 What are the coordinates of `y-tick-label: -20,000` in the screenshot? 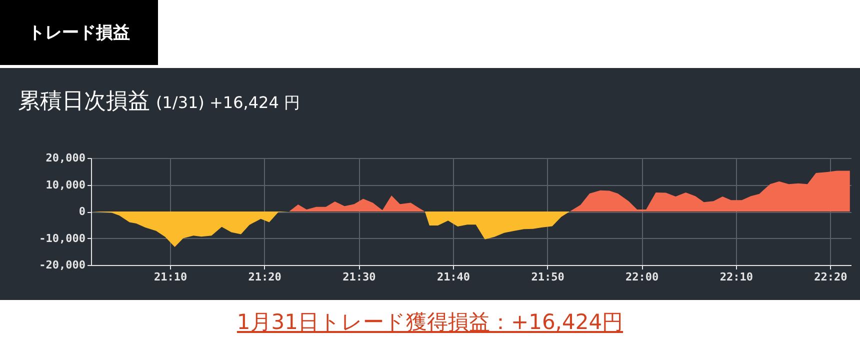 It's located at (62, 265).